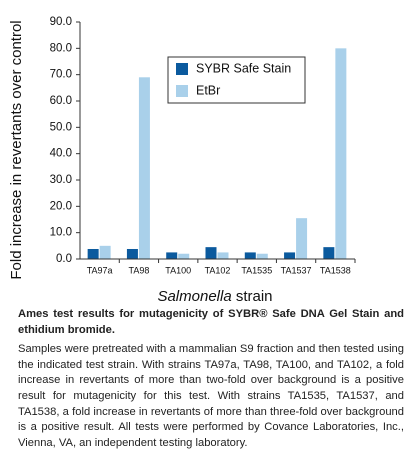 The width and height of the screenshot is (416, 476). I want to click on x-tick-label: TA98, so click(139, 270).